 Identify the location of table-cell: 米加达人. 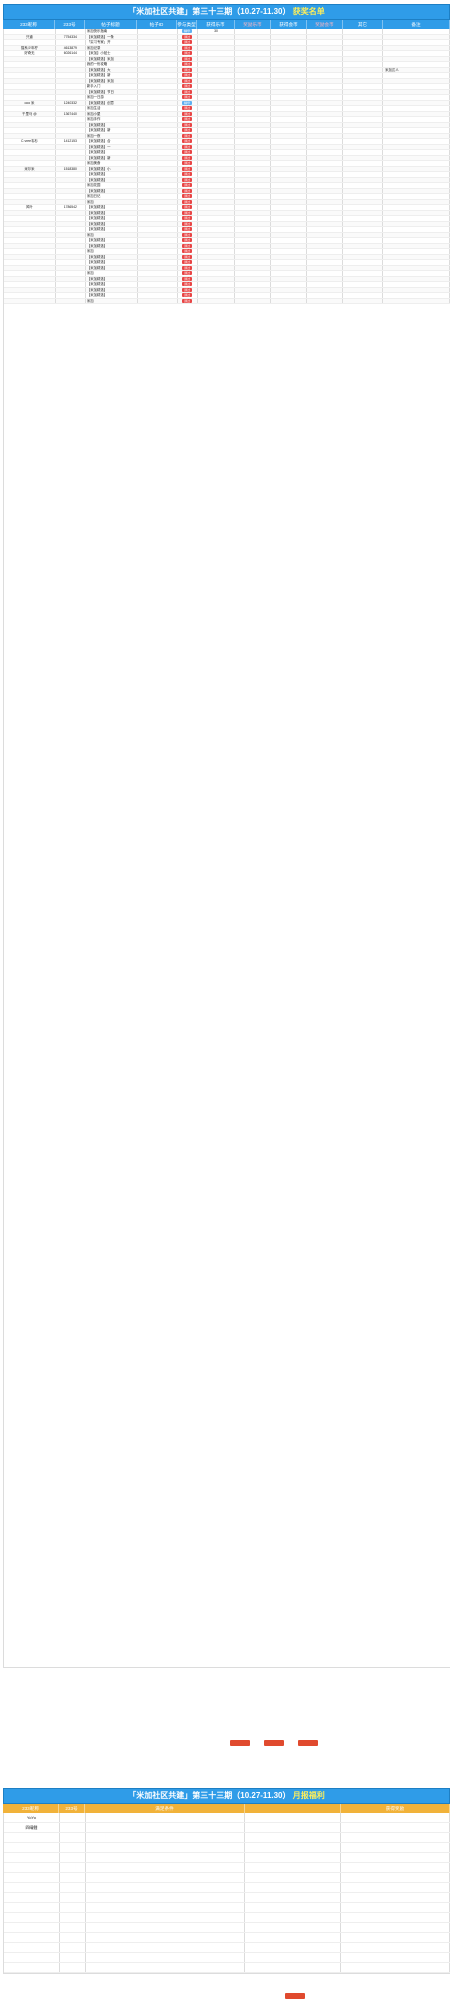
(416, 69).